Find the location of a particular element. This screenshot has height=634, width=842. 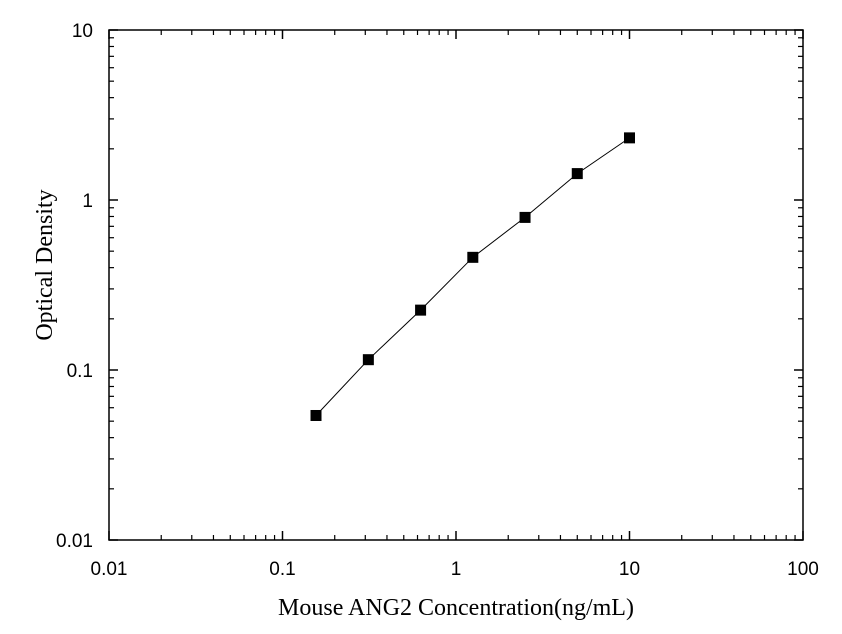

y-tick-label: 10 is located at coordinates (82, 31).